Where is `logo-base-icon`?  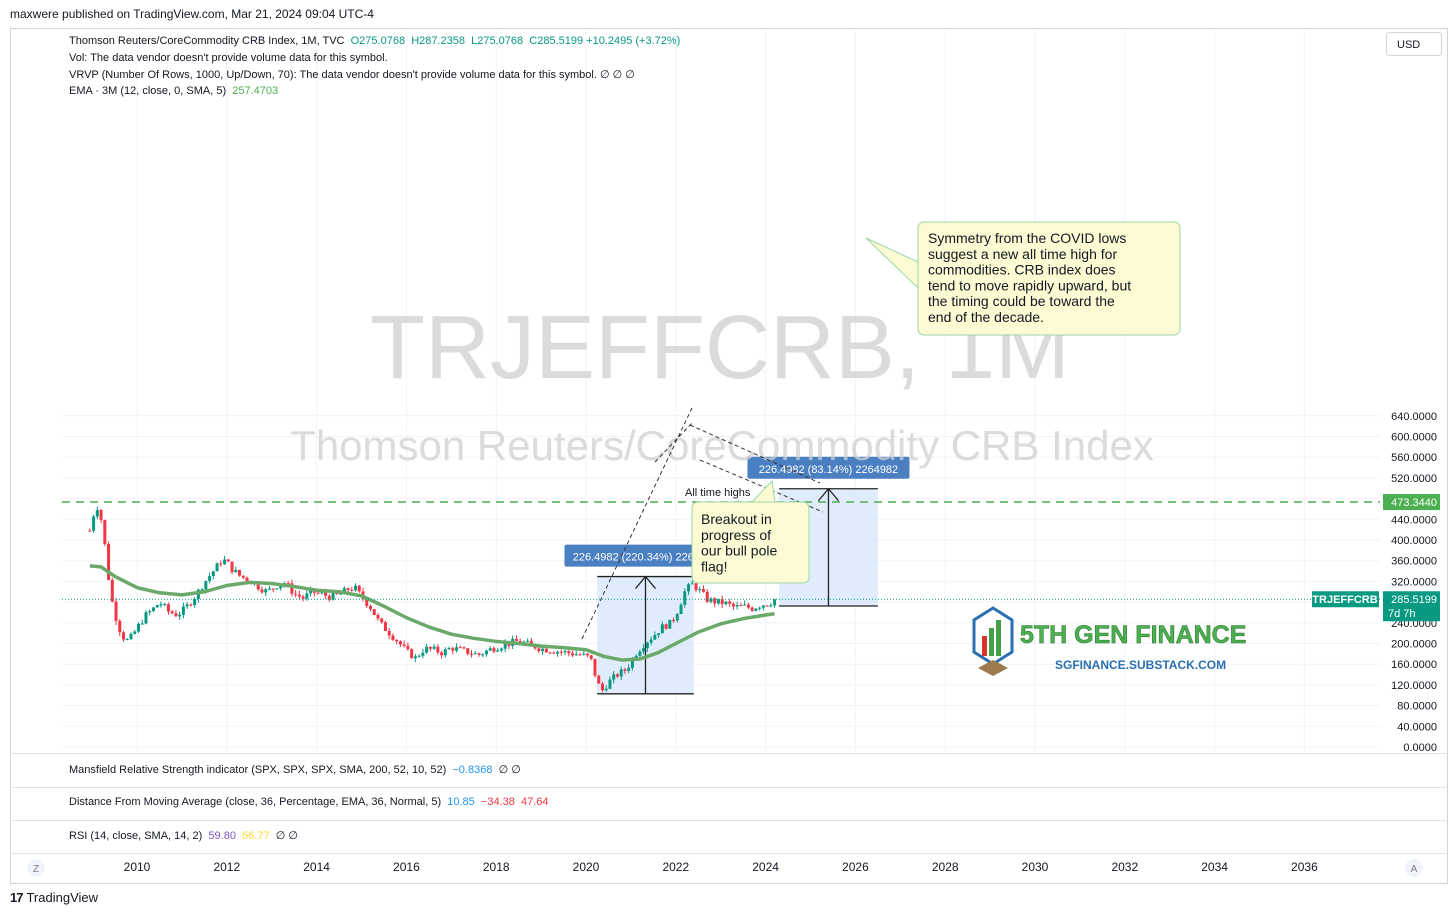 logo-base-icon is located at coordinates (993, 668).